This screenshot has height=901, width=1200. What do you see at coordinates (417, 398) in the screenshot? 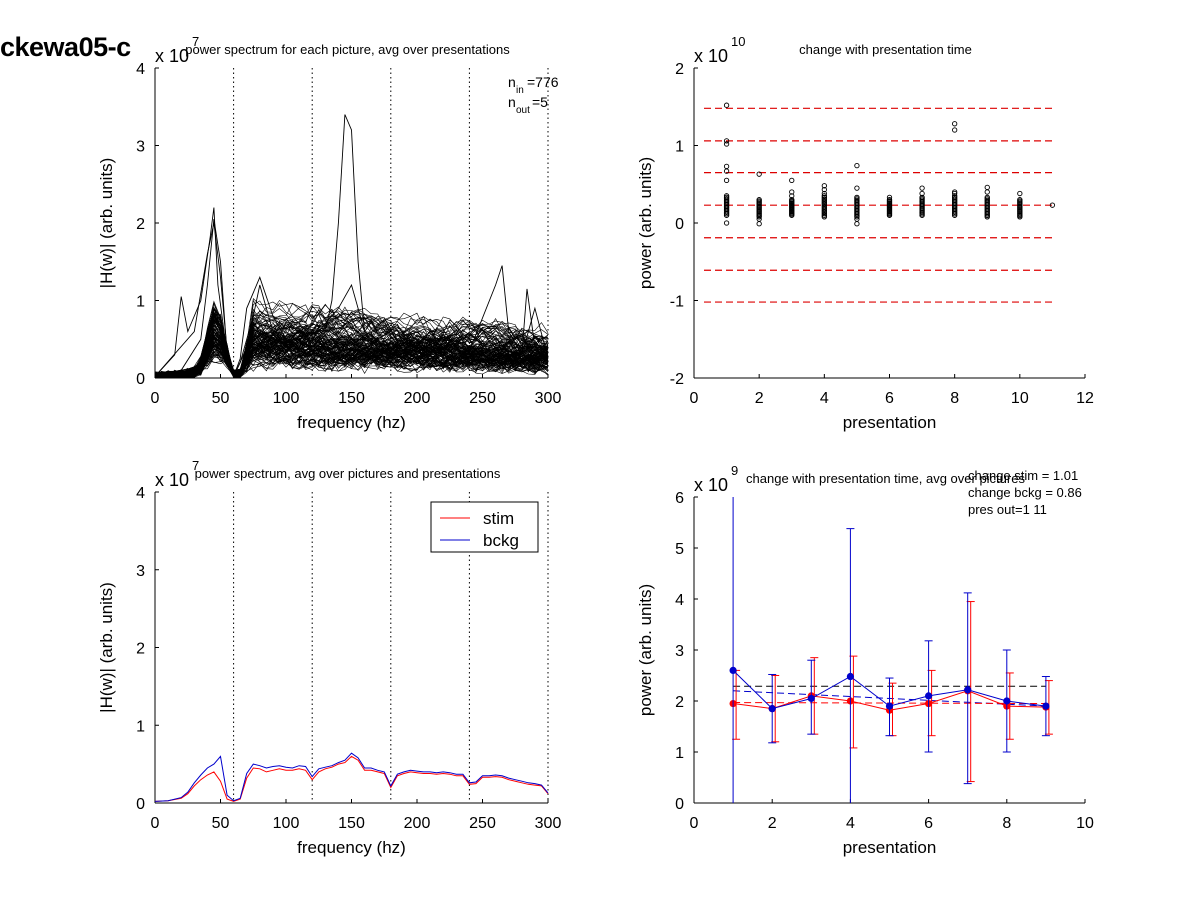
I see `x-tick-label: 200` at bounding box center [417, 398].